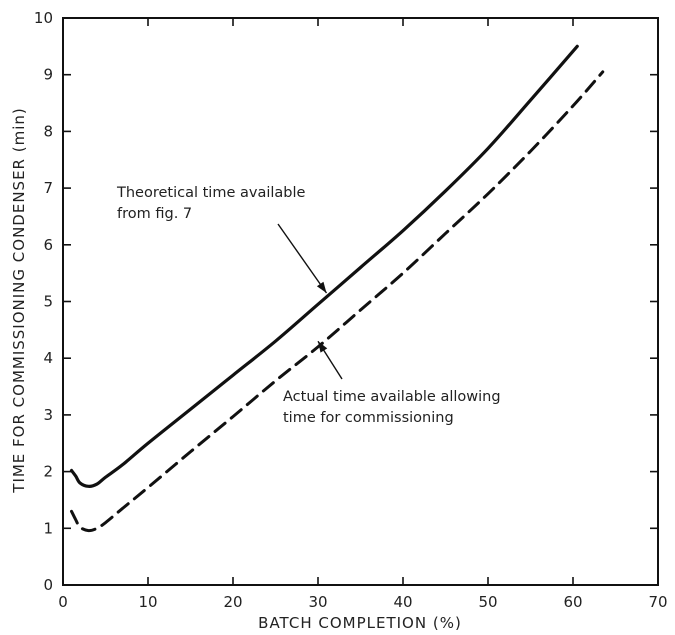 The width and height of the screenshot is (675, 635). What do you see at coordinates (211, 193) in the screenshot?
I see `annotation-text: Theoretical time available` at bounding box center [211, 193].